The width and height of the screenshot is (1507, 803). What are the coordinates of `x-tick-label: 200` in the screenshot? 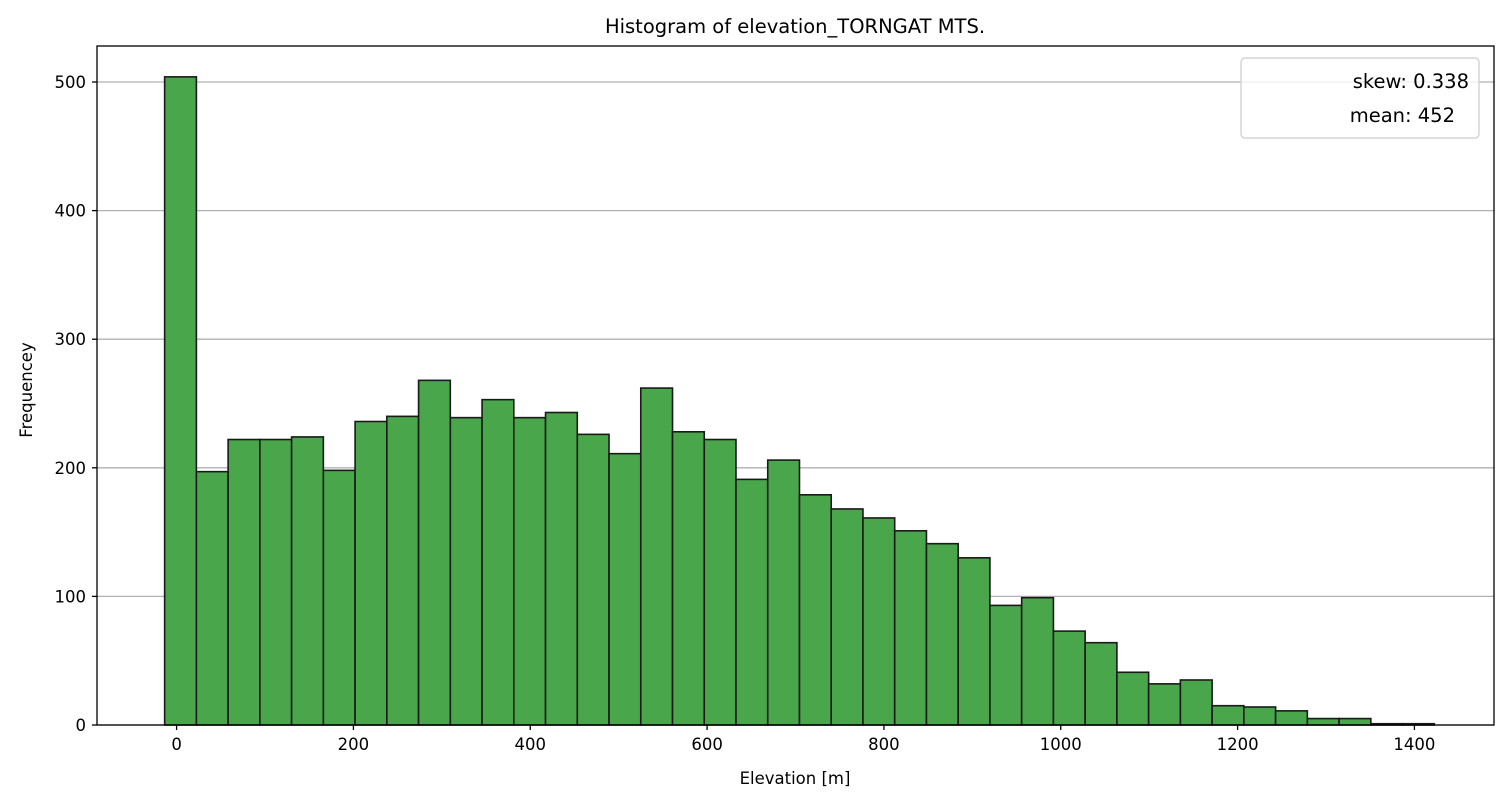 It's located at (354, 744).